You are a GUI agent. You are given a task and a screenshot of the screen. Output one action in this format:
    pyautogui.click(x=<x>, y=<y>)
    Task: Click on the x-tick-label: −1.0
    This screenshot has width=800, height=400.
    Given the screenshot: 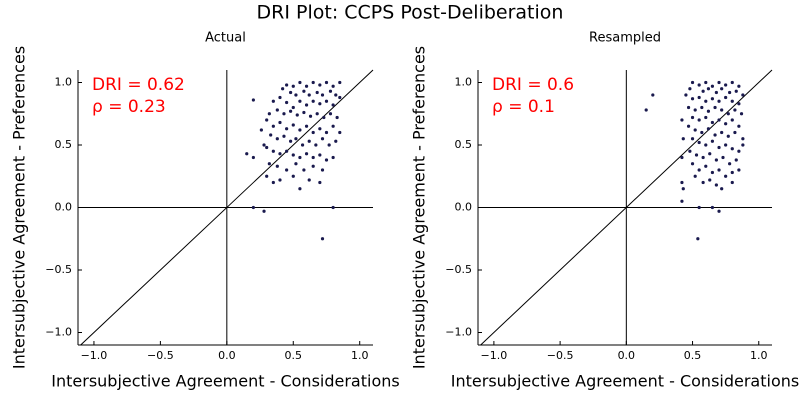 What is the action you would take?
    pyautogui.click(x=94, y=355)
    